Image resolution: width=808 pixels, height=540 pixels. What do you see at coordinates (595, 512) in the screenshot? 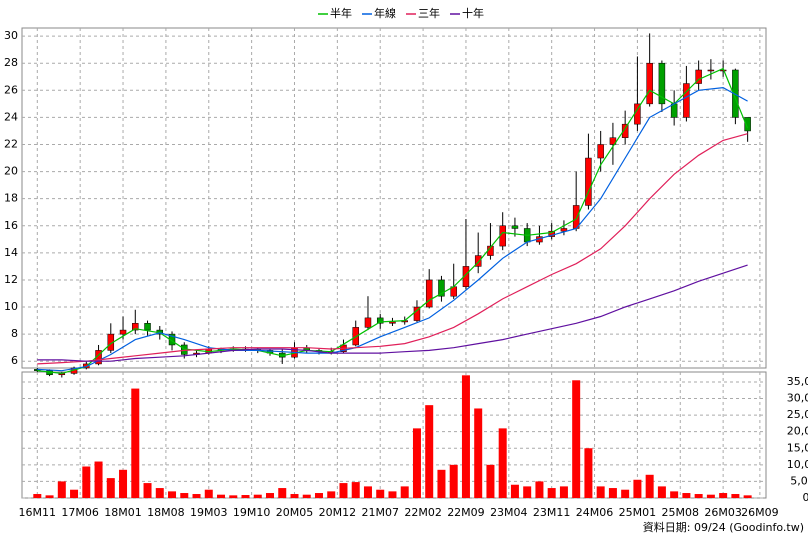
I see `x-tick-label: 24M06` at bounding box center [595, 512].